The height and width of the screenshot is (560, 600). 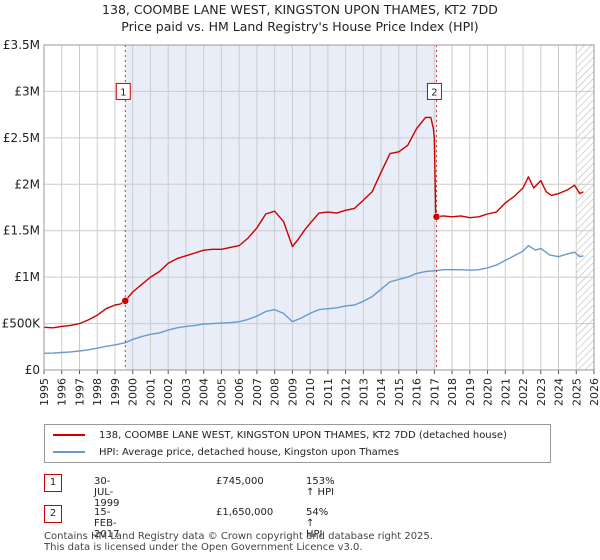 I want to click on x-tick-label: 2006, so click(x=239, y=392).